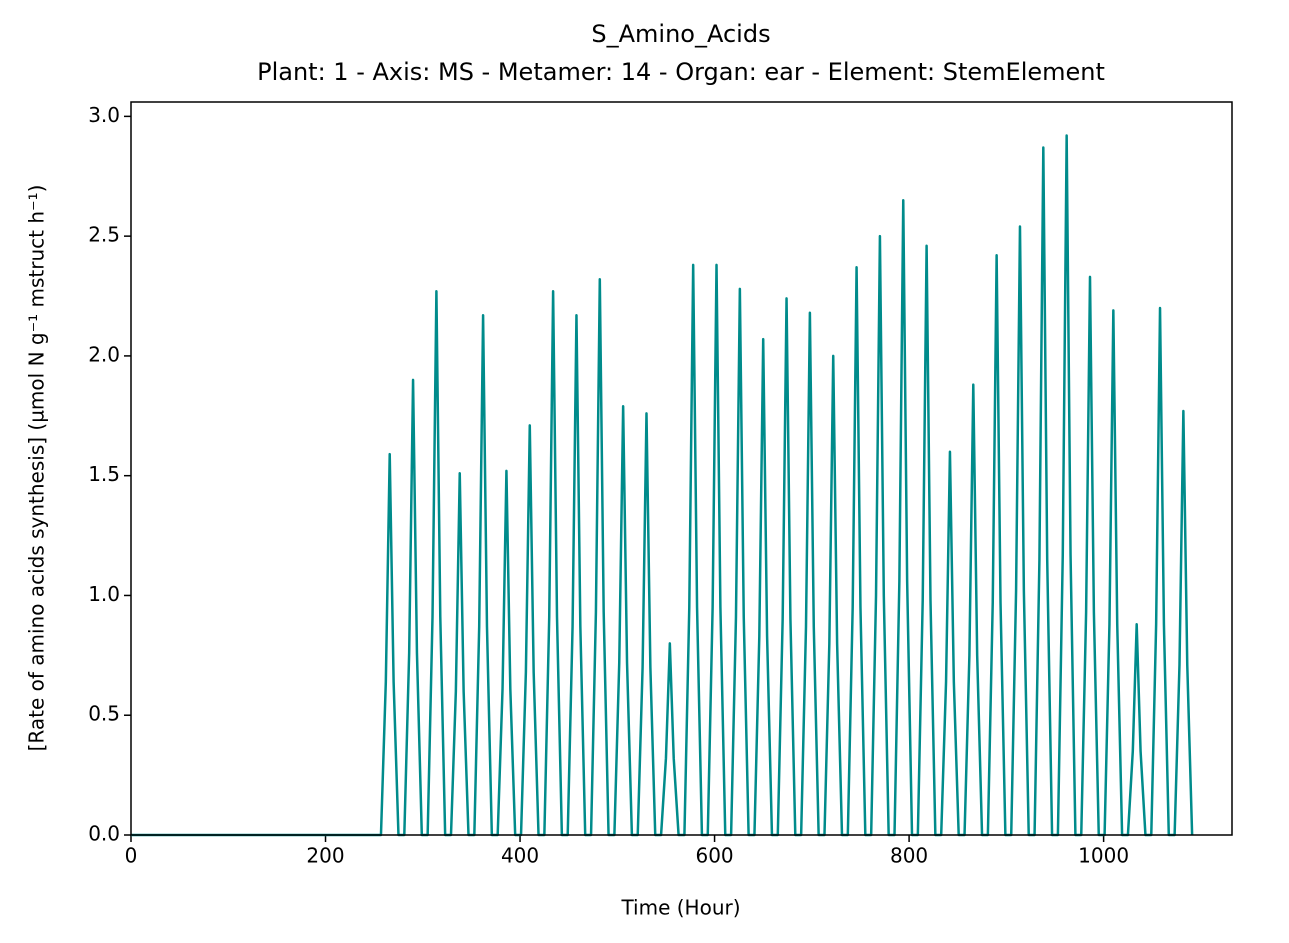 This screenshot has height=943, width=1289. What do you see at coordinates (714, 856) in the screenshot?
I see `x-tick-label: 600` at bounding box center [714, 856].